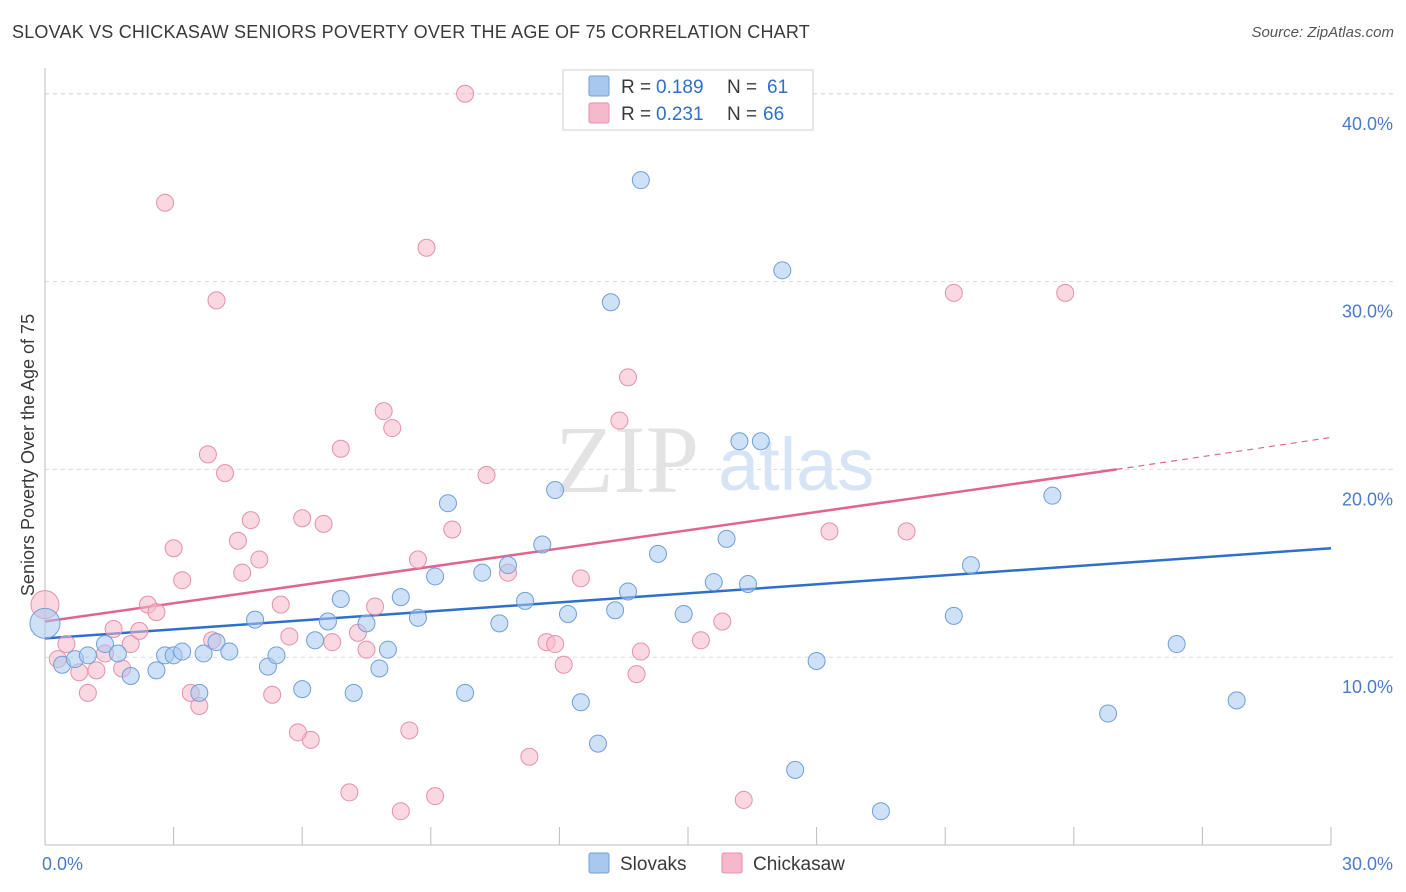 This screenshot has width=1406, height=892. I want to click on chickasaw-trend-extension, so click(1224, 453).